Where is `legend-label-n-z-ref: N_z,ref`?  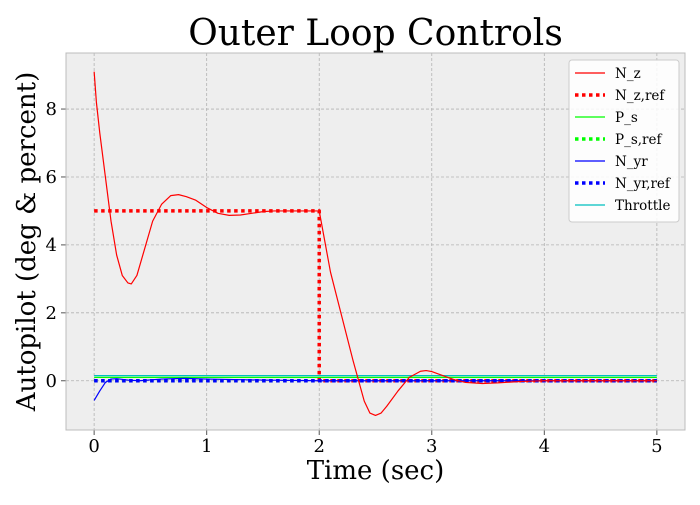
legend-label-n-z-ref: N_z,ref is located at coordinates (640, 96).